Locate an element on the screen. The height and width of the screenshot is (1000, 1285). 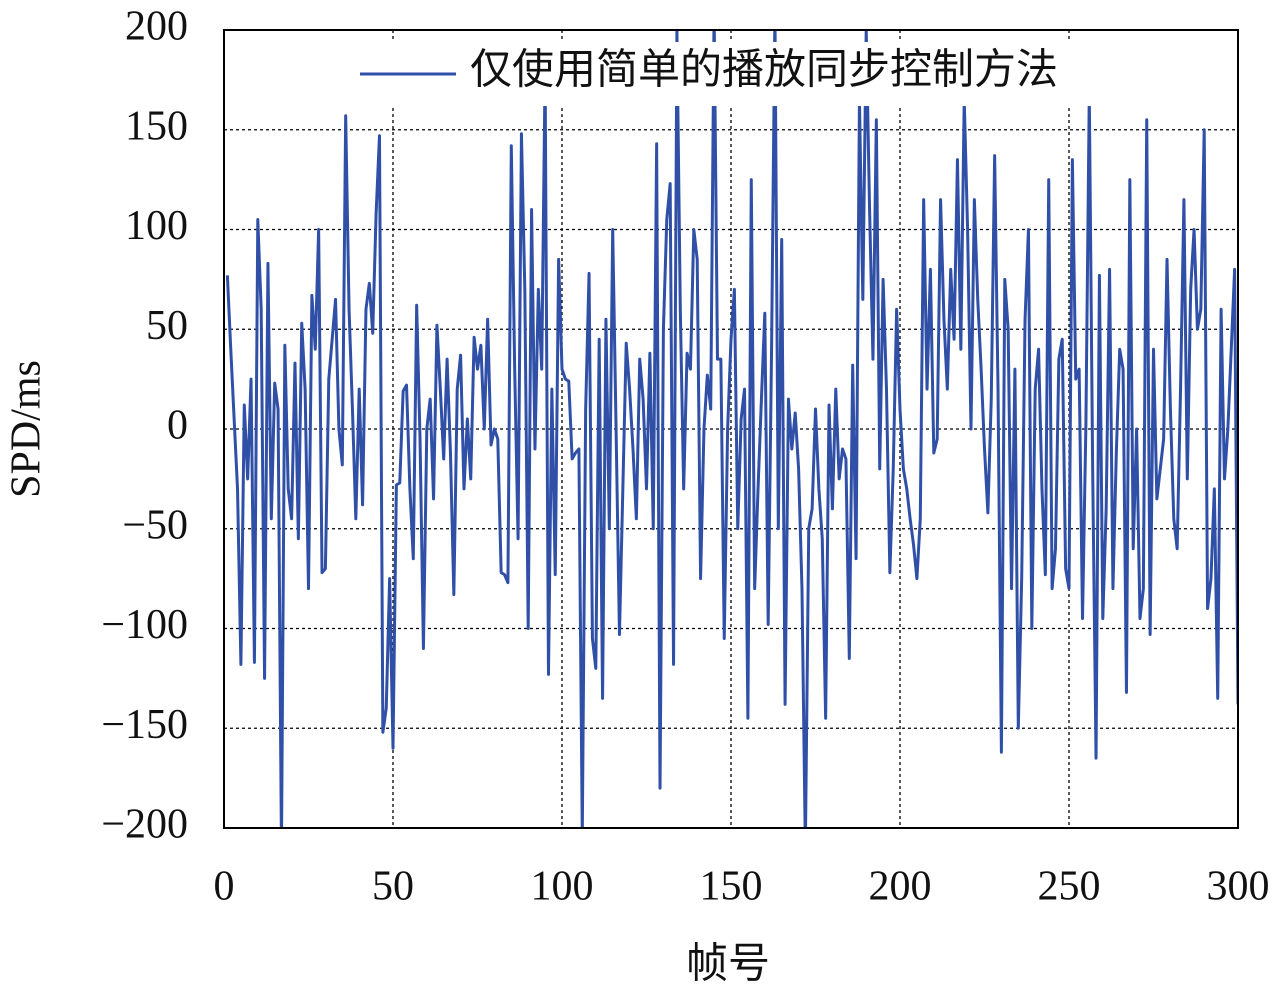
x-tick-label: 100 is located at coordinates (562, 887).